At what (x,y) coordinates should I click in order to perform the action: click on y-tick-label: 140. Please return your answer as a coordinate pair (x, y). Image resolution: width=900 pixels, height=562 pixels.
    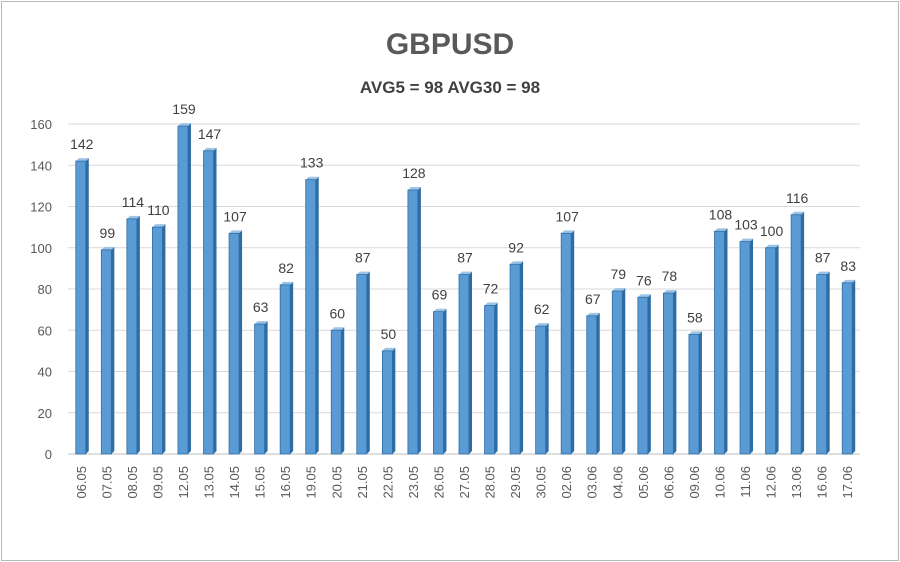
    Looking at the image, I should click on (41, 165).